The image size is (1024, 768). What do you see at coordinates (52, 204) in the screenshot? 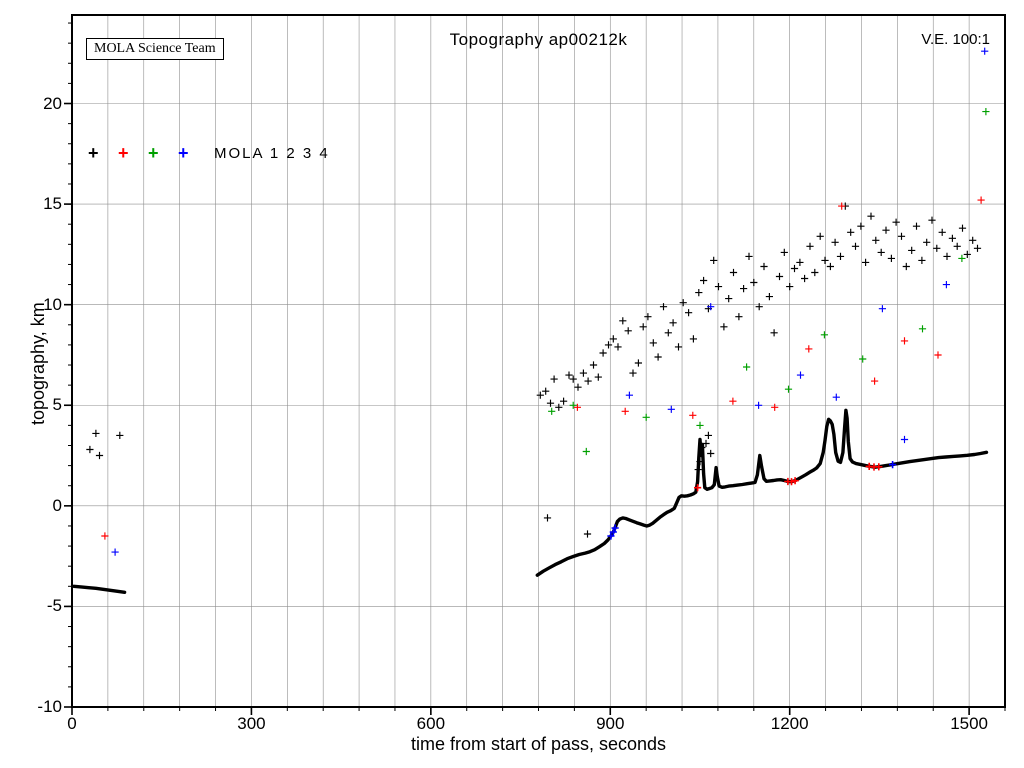
I see `y-tick-label: 15` at bounding box center [52, 204].